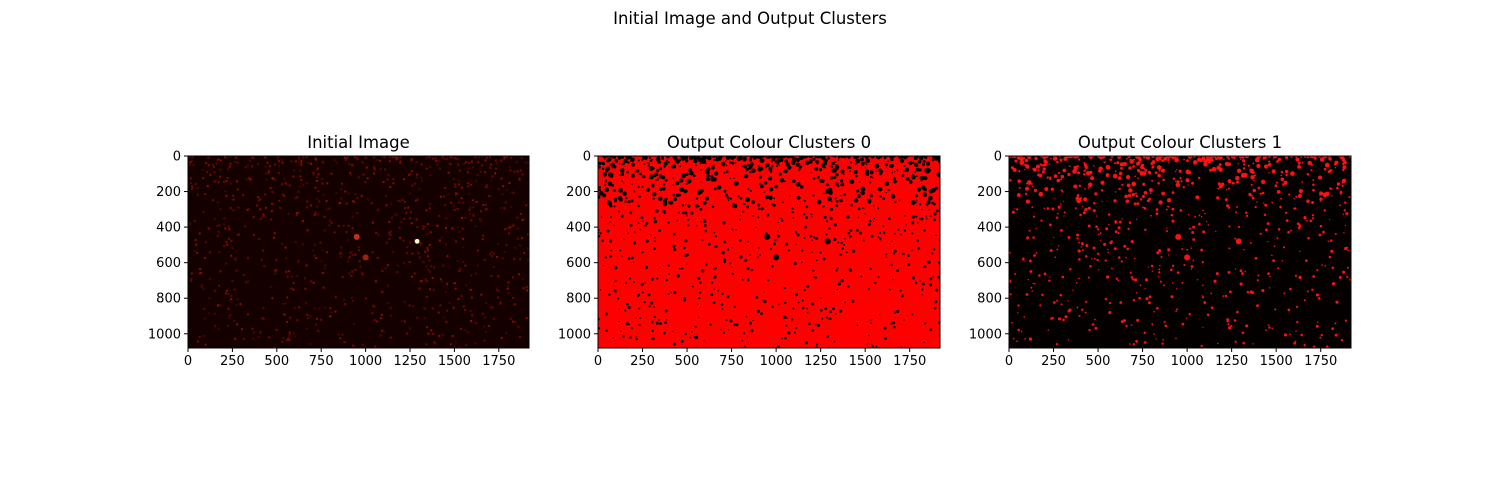  What do you see at coordinates (168, 299) in the screenshot?
I see `y-tick-label: 800` at bounding box center [168, 299].